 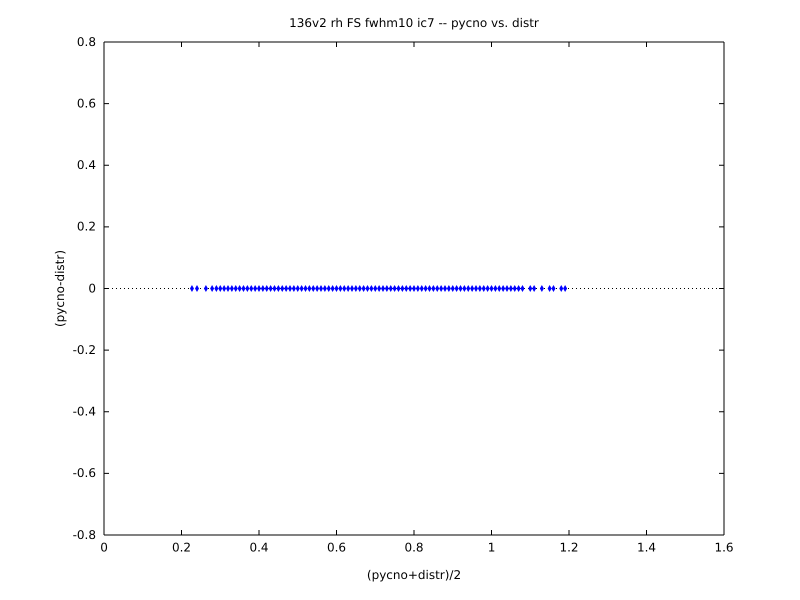 What do you see at coordinates (86, 41) in the screenshot?
I see `y-tick-label: 0.8` at bounding box center [86, 41].